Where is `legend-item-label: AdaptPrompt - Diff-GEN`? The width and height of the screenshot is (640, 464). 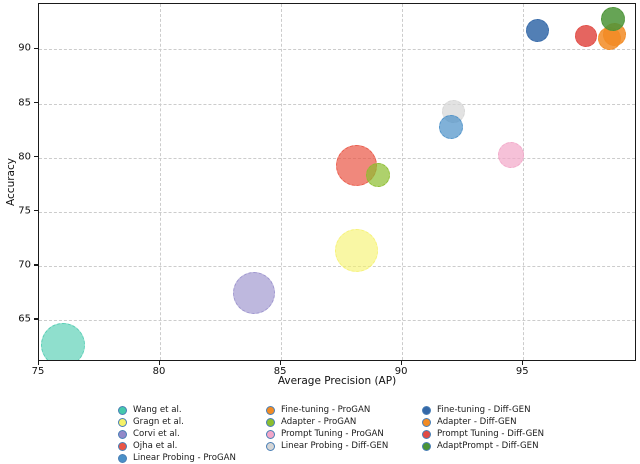
legend-item-label: AdaptPrompt - Diff-GEN is located at coordinates (488, 446).